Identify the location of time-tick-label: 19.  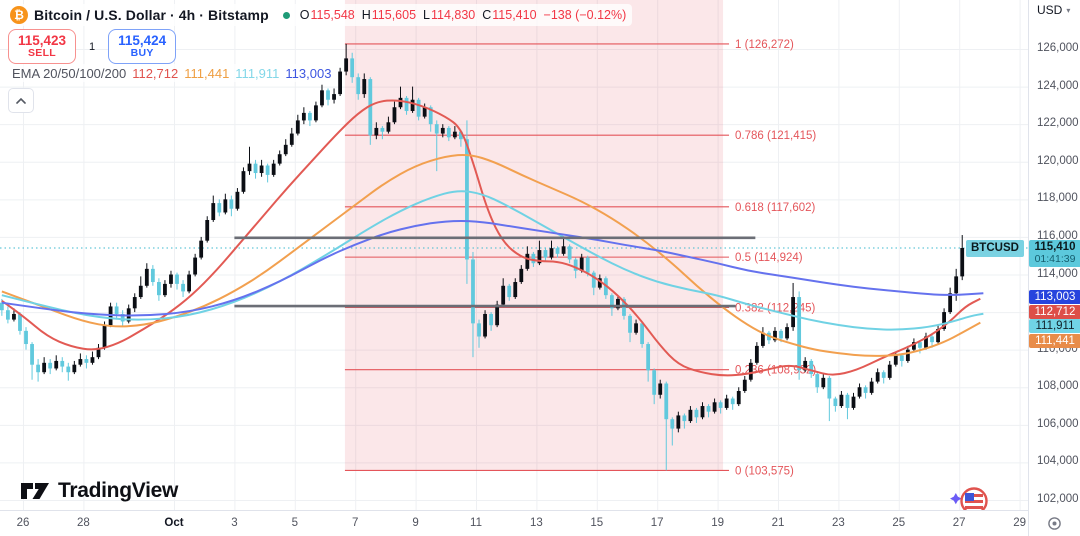
(717, 523).